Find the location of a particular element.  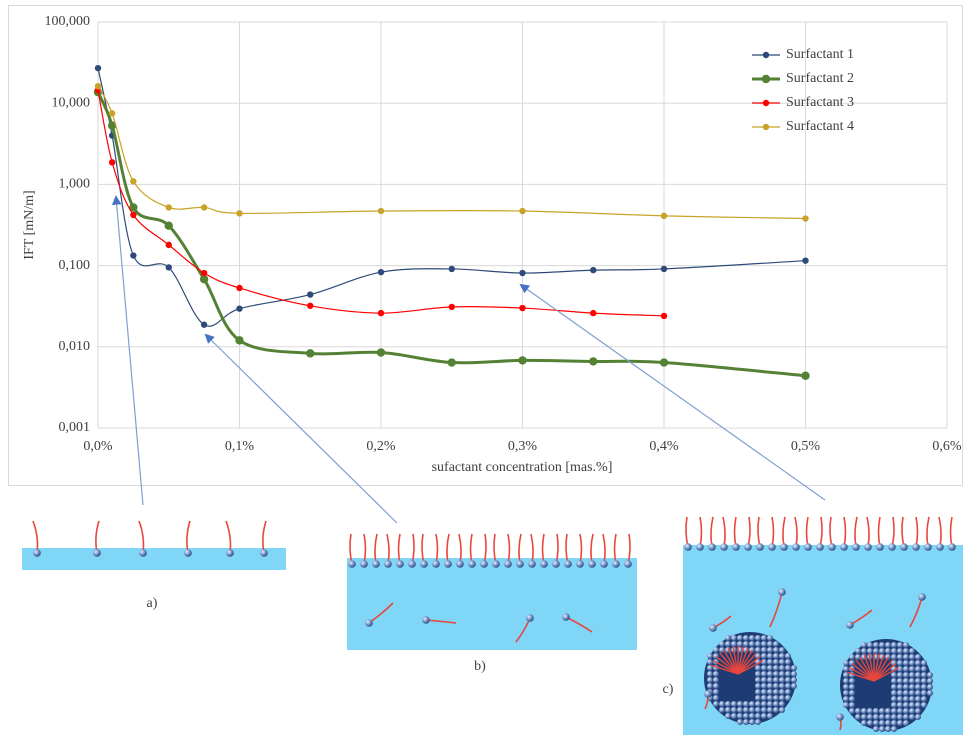

water-b is located at coordinates (492, 604).